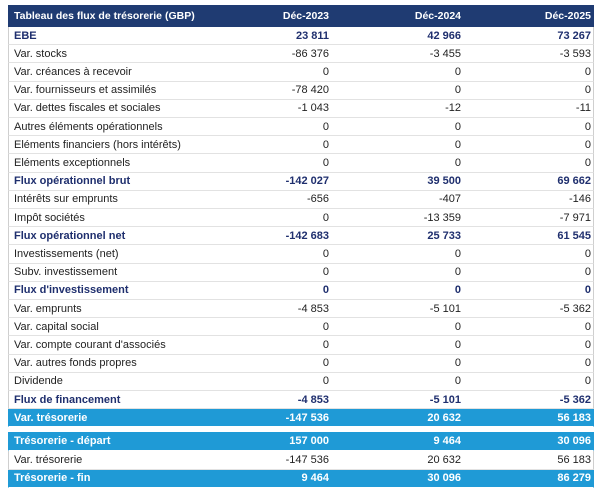 The height and width of the screenshot is (497, 600). I want to click on table-row: Var. emprunts -4 853 -5 101 -5 362, so click(301, 309).